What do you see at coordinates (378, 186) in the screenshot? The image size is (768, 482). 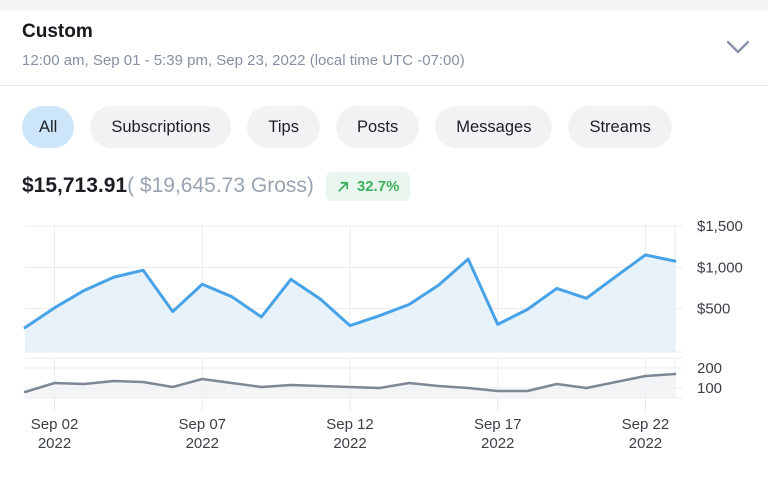 I see `change-value: 32.7%` at bounding box center [378, 186].